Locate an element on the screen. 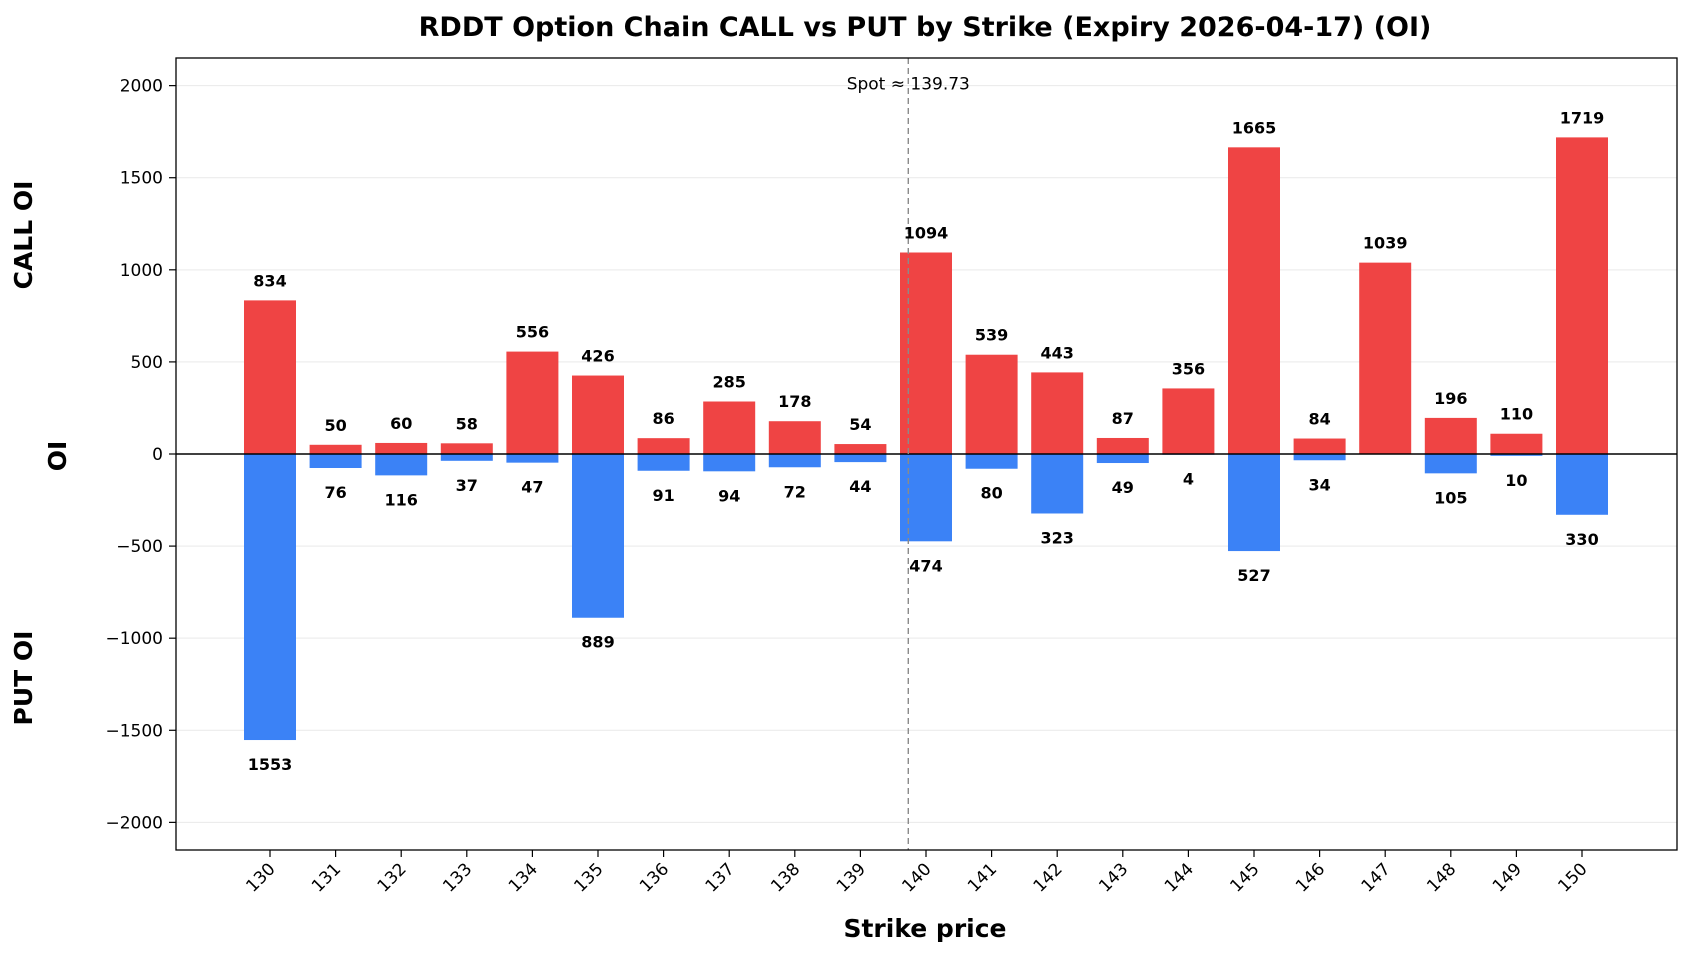 The height and width of the screenshot is (964, 1685). x-tick-label: 145 is located at coordinates (1244, 877).